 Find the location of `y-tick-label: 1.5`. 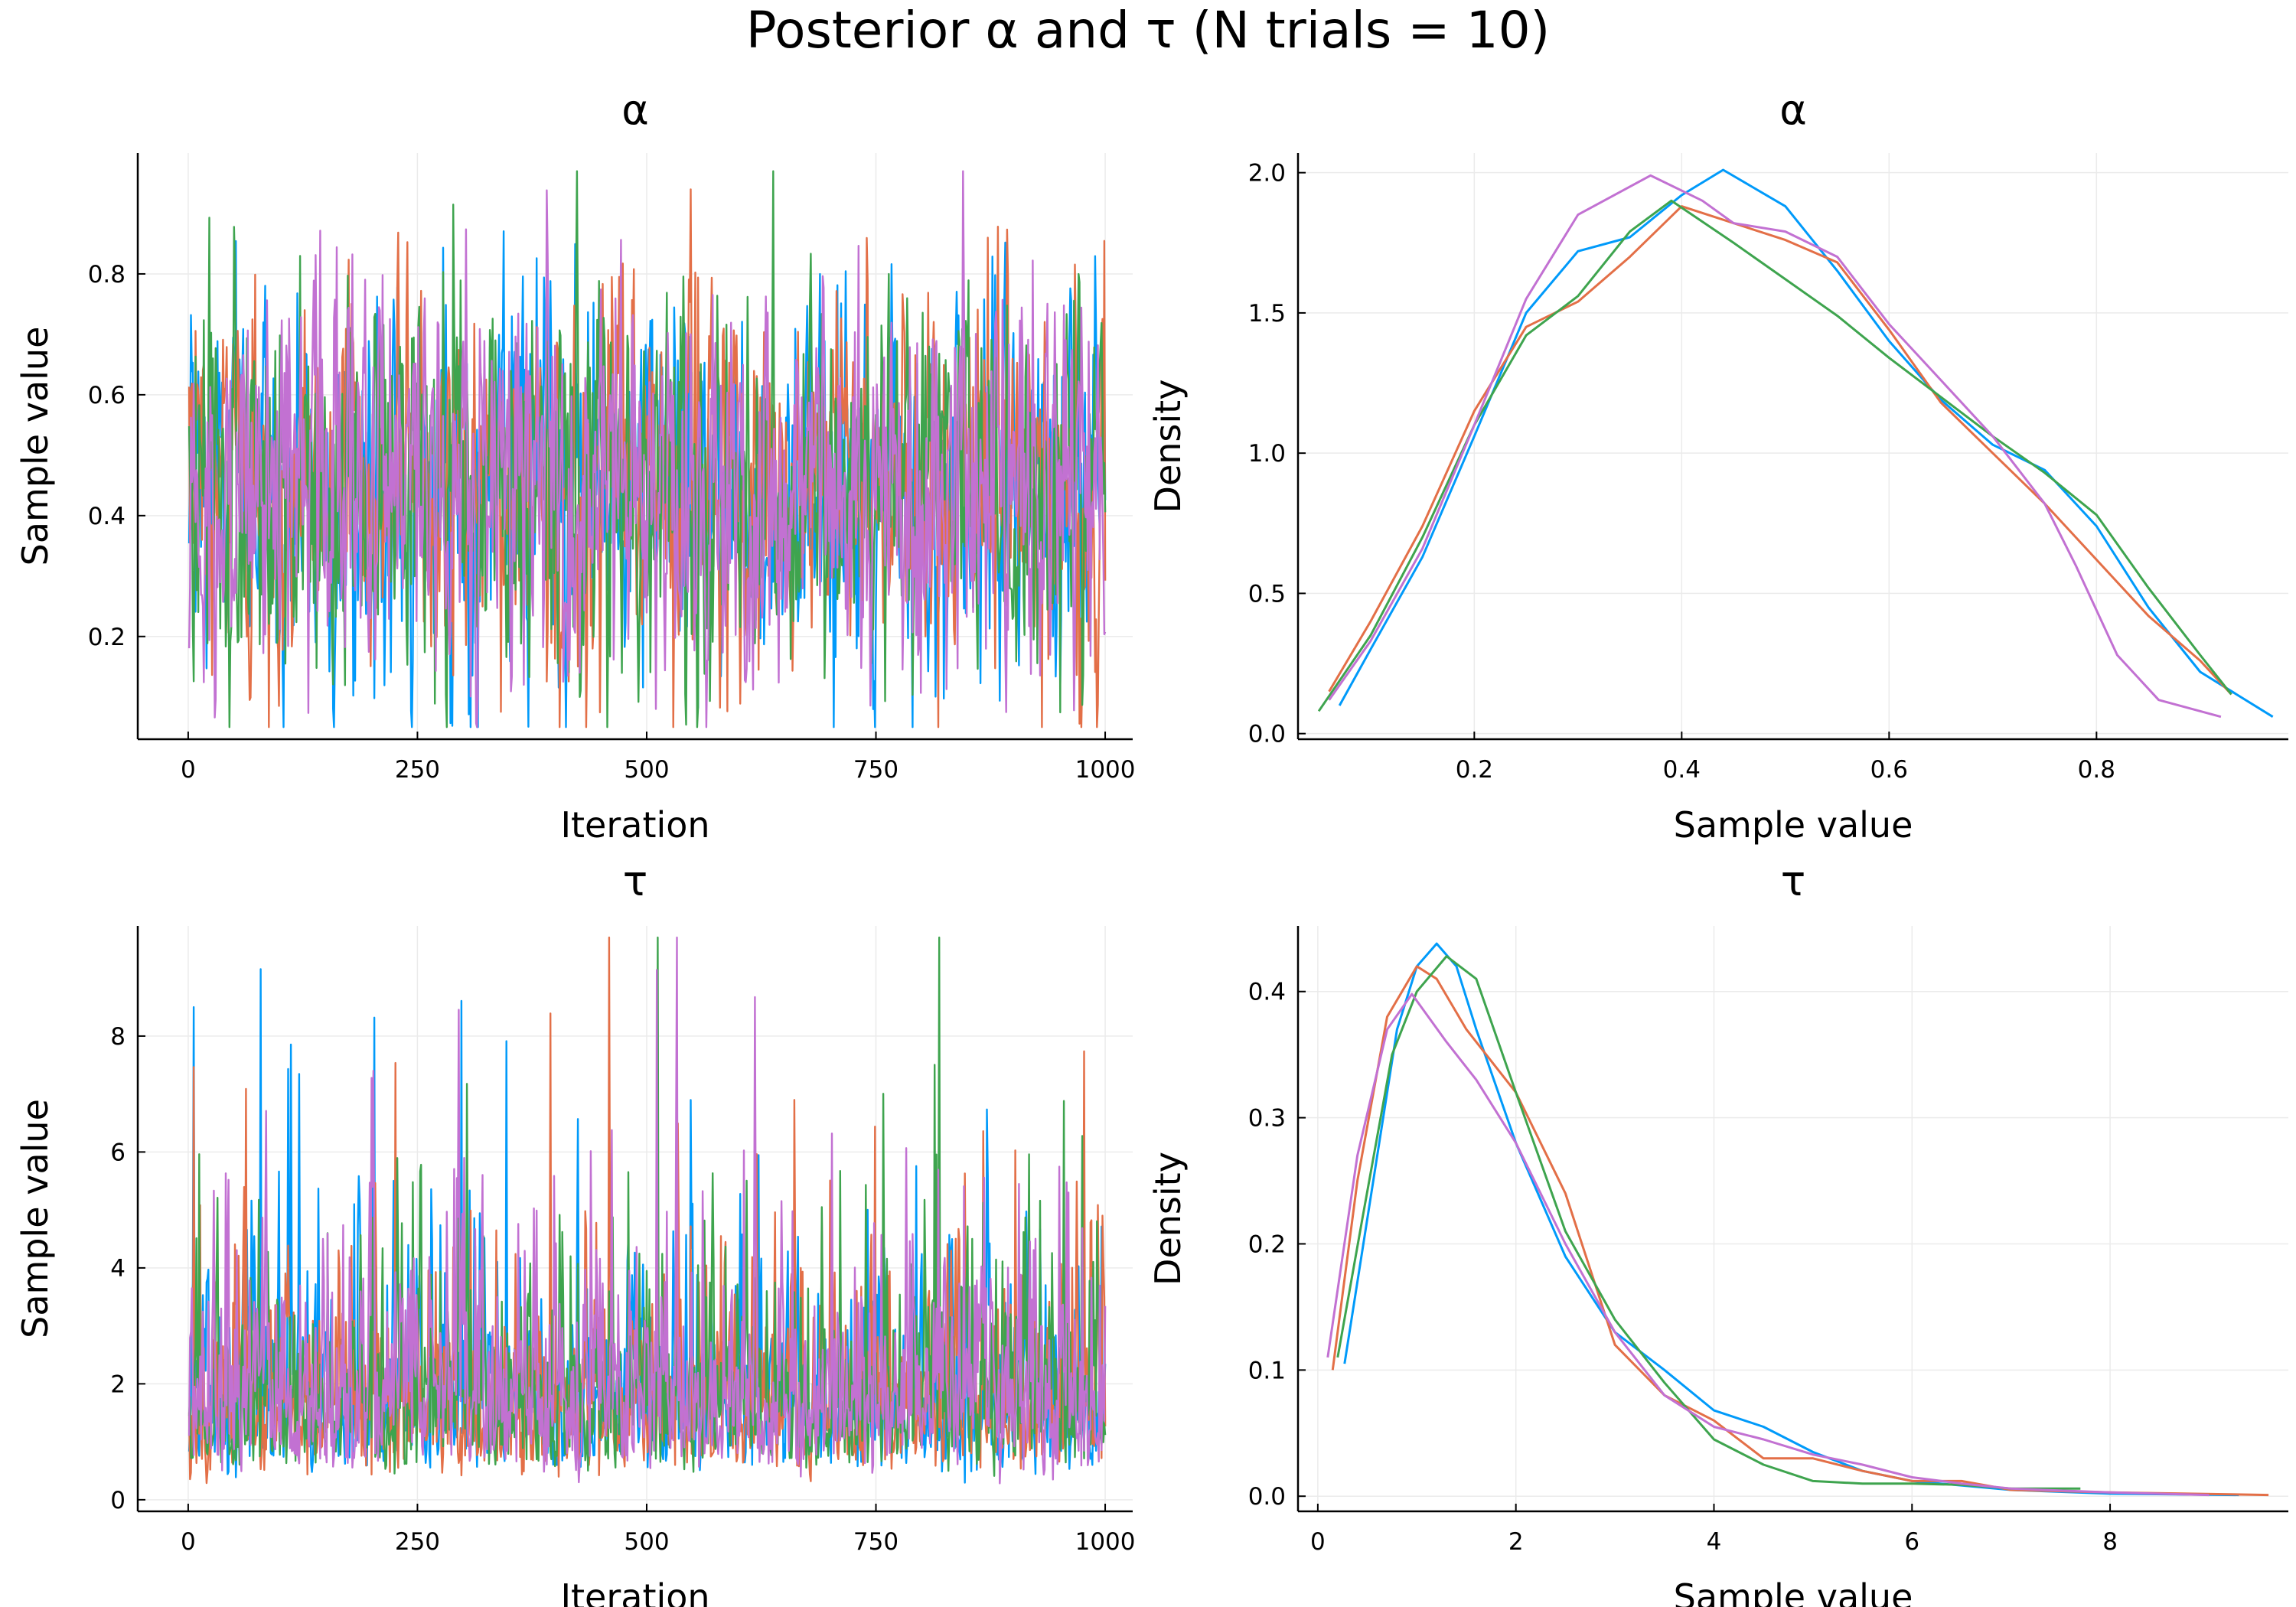

y-tick-label: 1.5 is located at coordinates (1267, 314).